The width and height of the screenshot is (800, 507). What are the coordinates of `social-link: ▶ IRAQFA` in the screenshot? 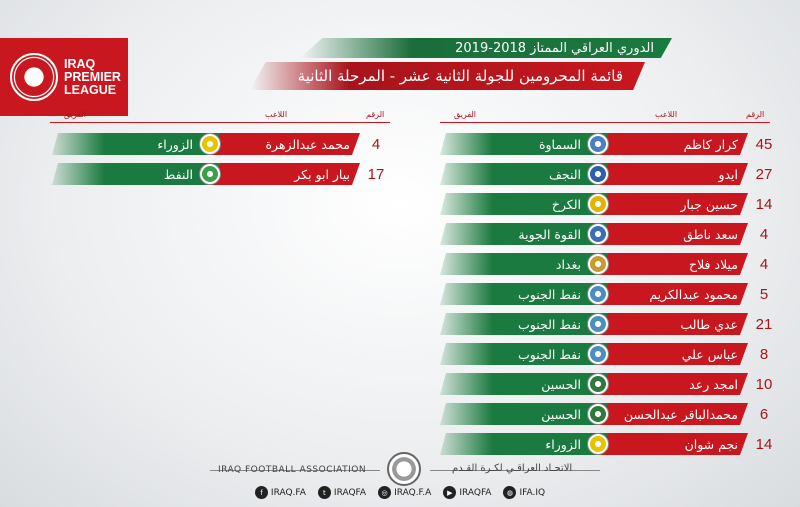 It's located at (467, 492).